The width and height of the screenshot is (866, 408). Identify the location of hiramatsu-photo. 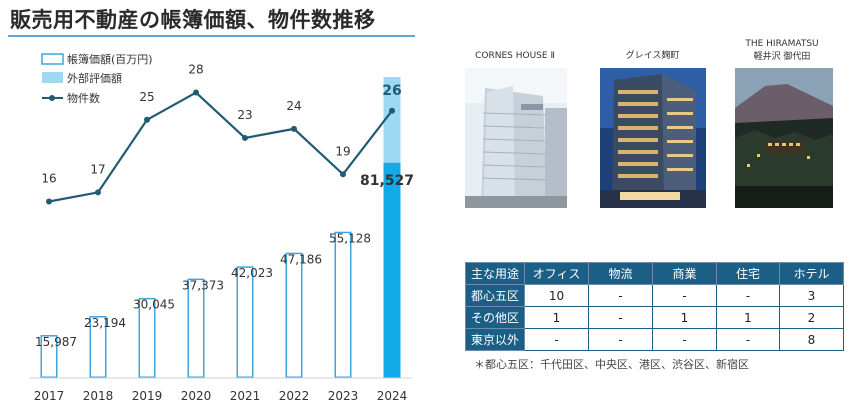
(784, 138).